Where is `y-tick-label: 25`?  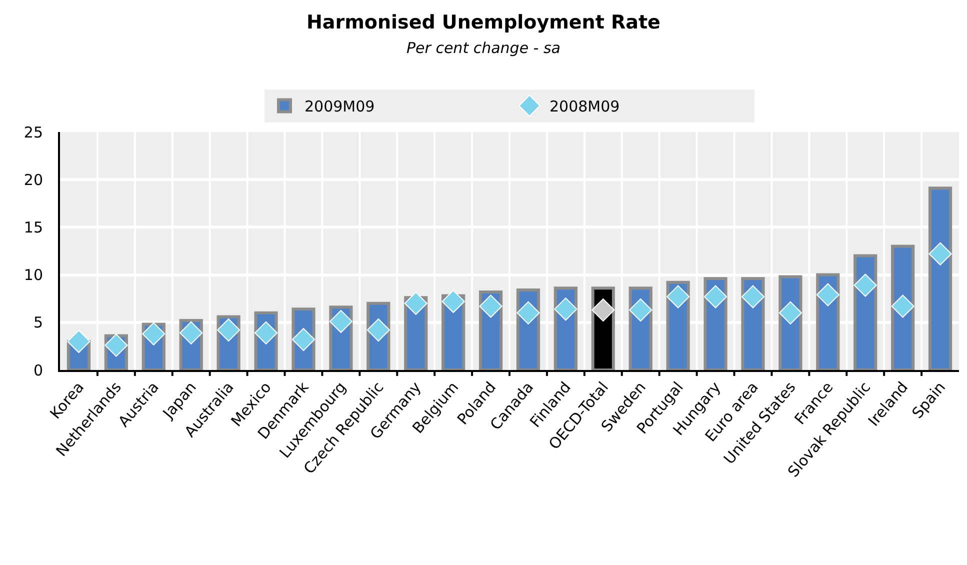
y-tick-label: 25 is located at coordinates (33, 132).